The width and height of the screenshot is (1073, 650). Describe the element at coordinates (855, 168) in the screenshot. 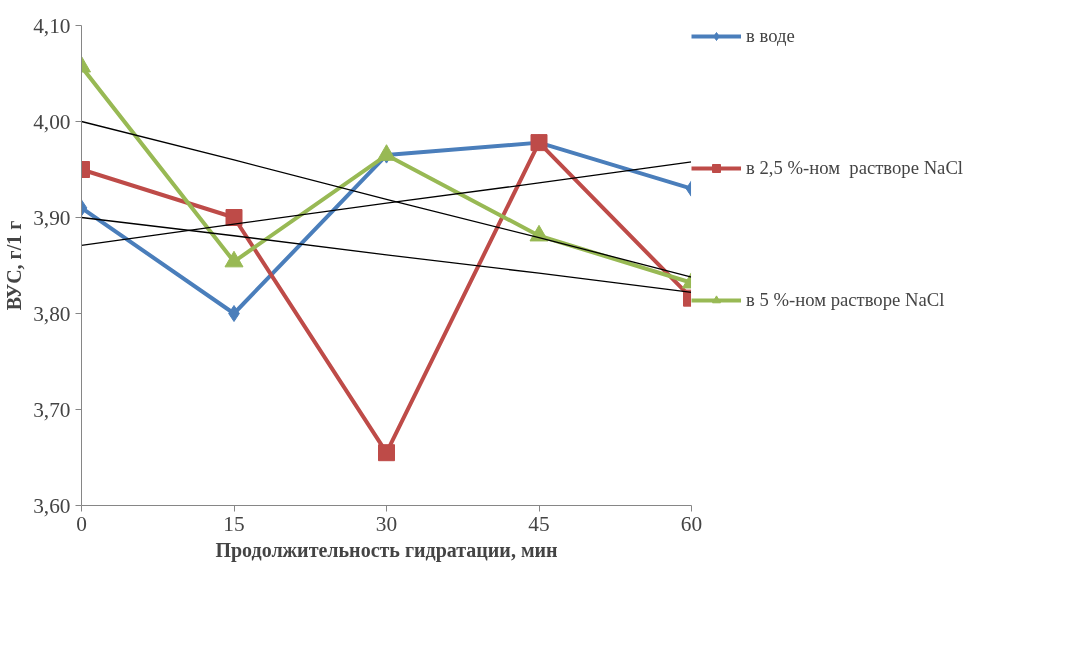

I see `legend-label: в 2,5 %-ном растворе NaCl` at that location.